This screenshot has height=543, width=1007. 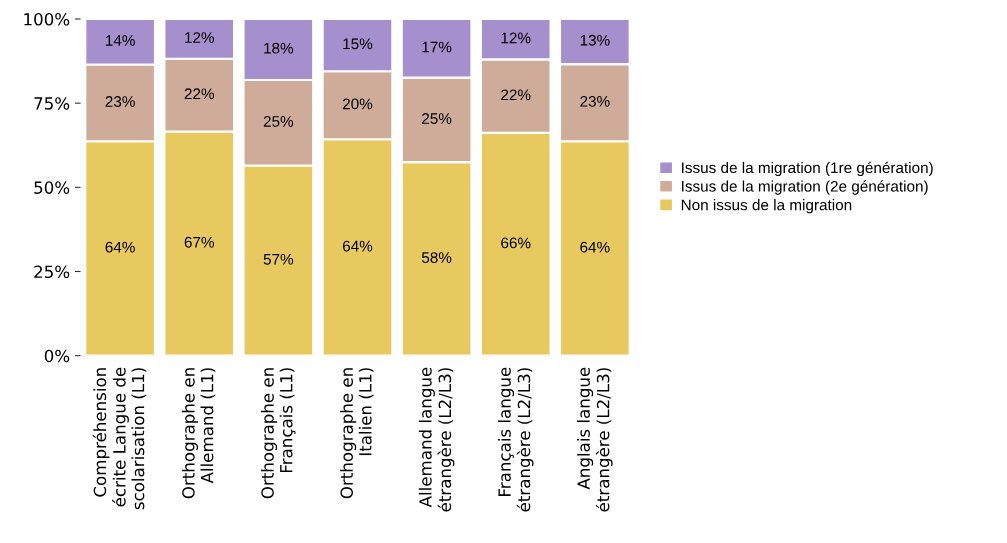 I want to click on data-label: 14%, so click(x=120, y=40).